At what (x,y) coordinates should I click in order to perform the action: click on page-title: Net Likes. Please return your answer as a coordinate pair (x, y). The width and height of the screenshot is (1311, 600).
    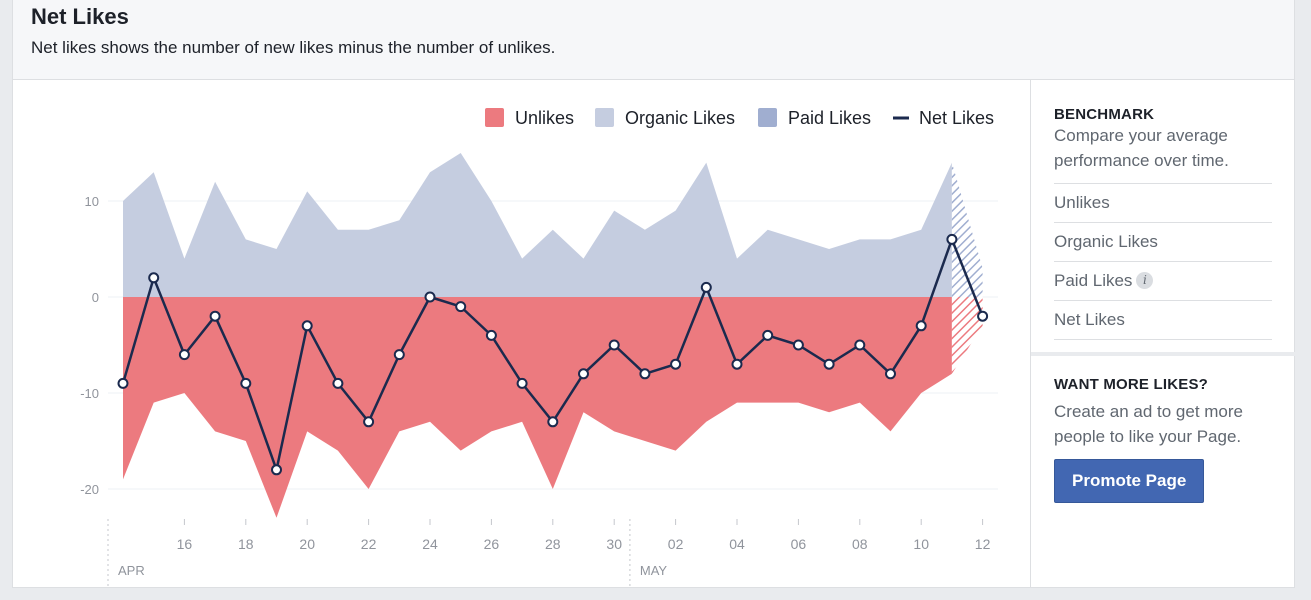
    Looking at the image, I should click on (80, 16).